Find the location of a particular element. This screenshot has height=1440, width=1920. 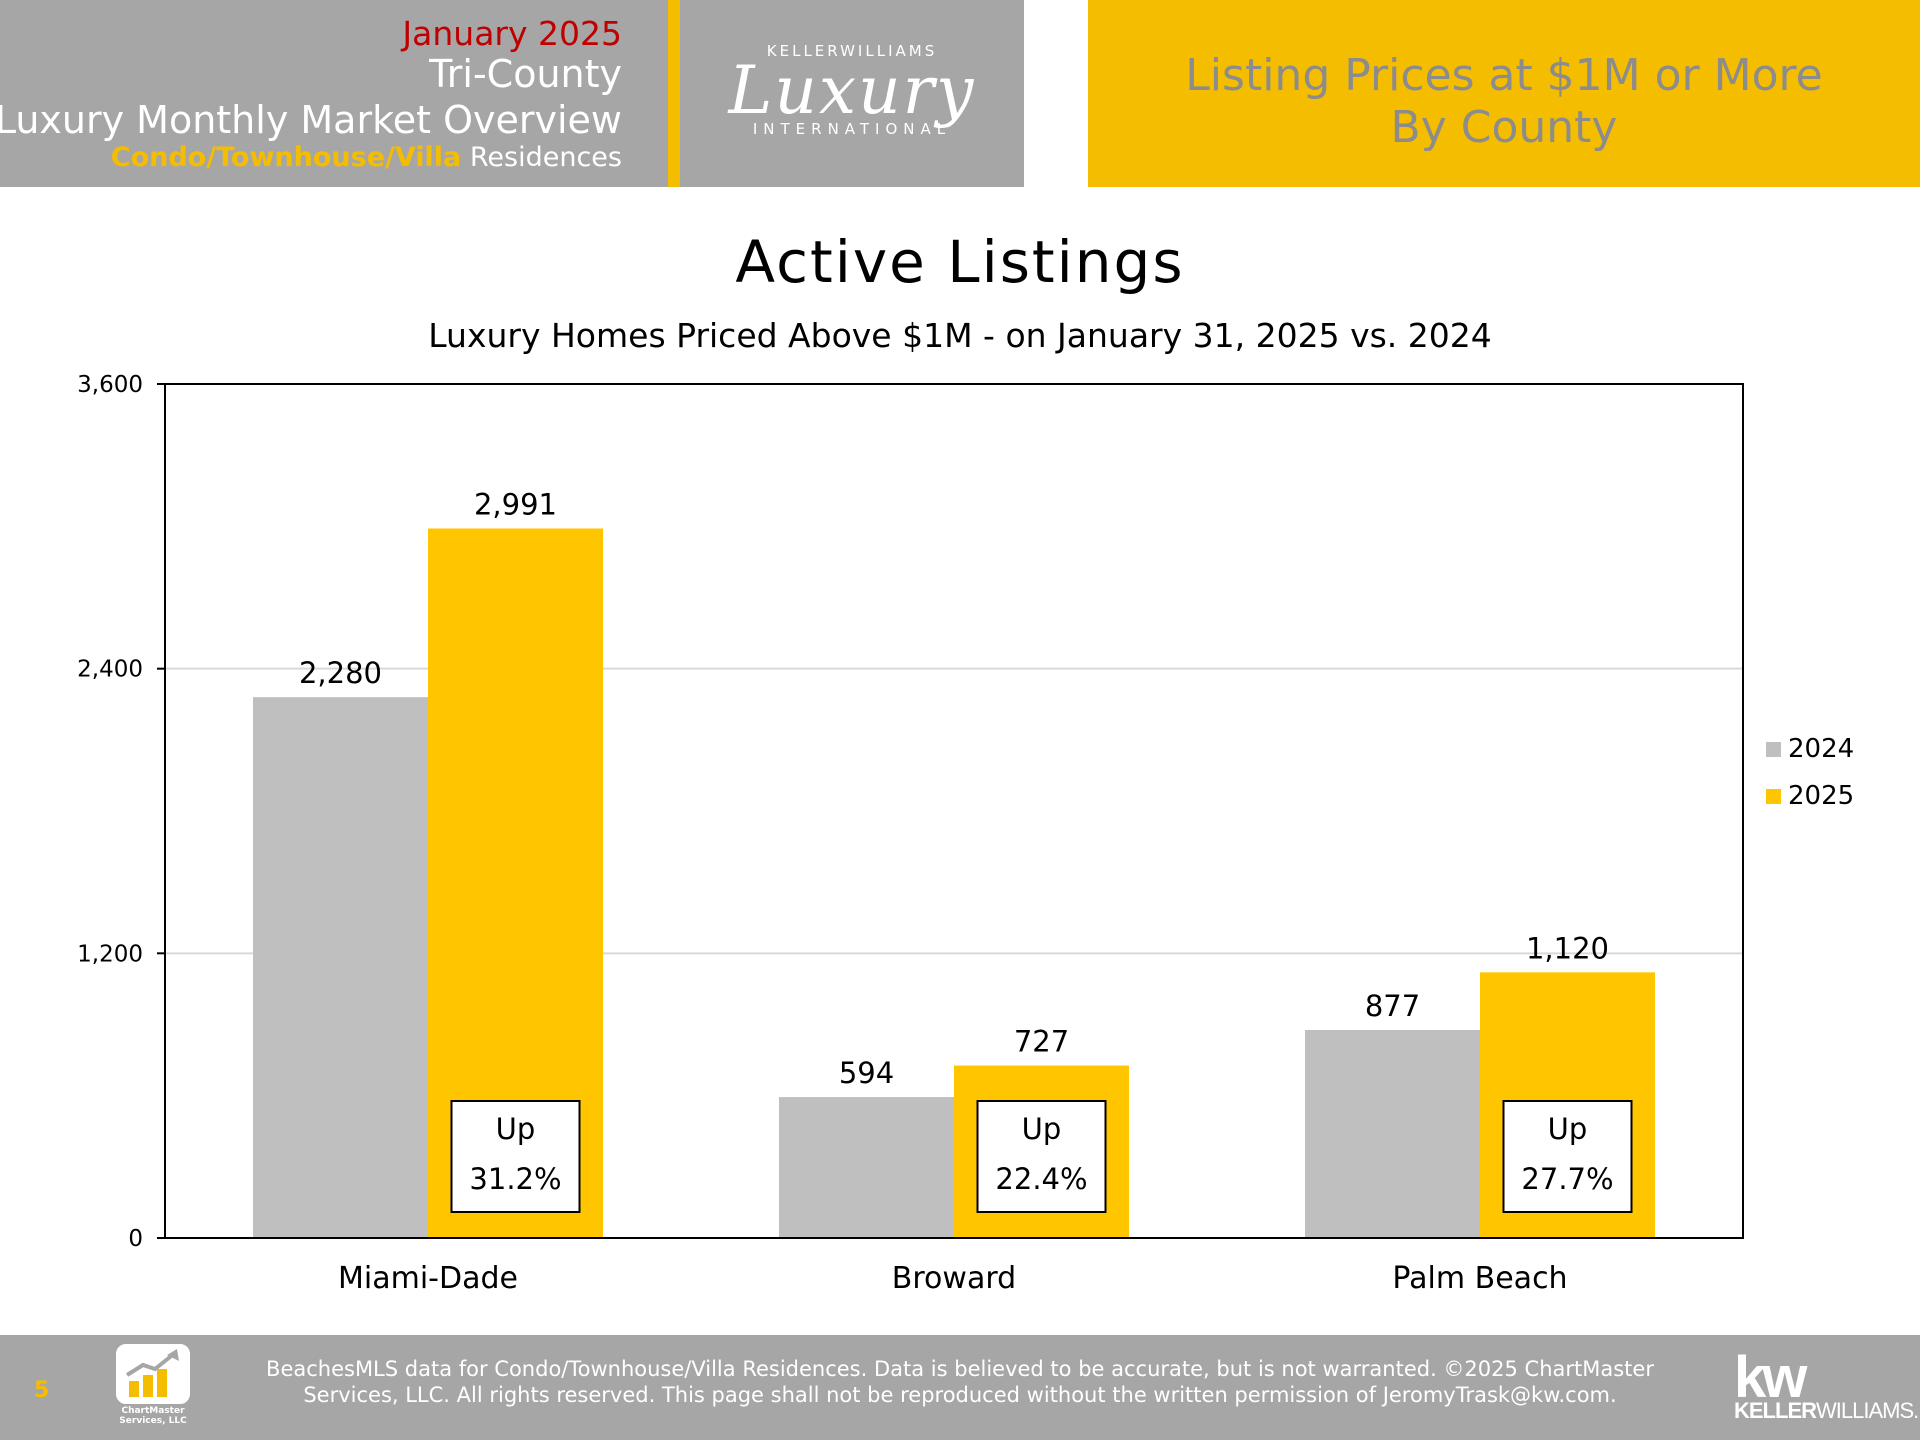

header-right-panel is located at coordinates (1504, 93).